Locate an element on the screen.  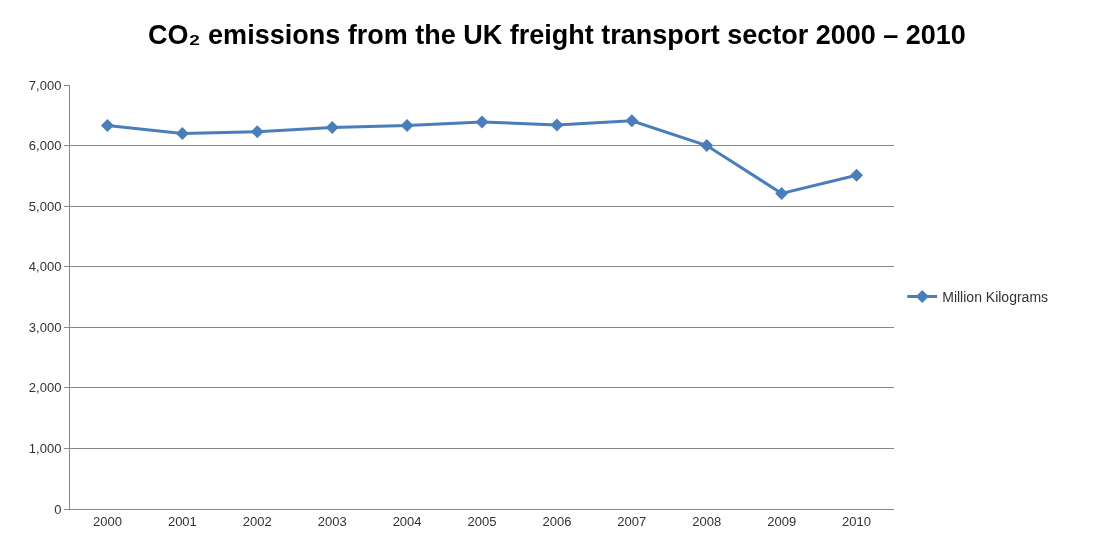
x-tick-label: 2007 is located at coordinates (632, 521).